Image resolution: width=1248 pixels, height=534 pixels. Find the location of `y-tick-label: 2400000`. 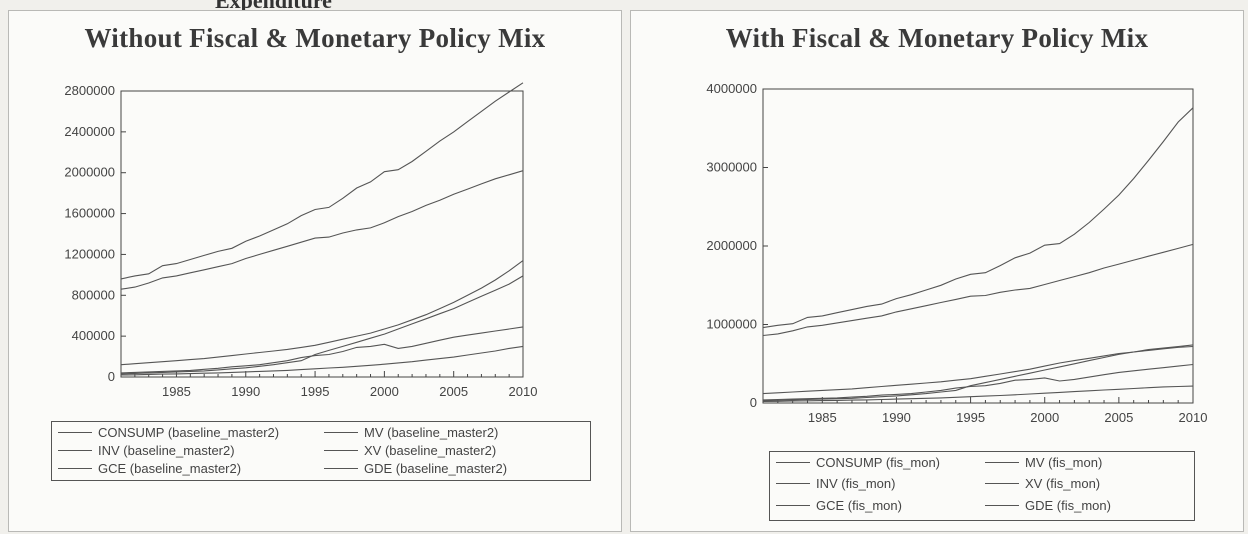

y-tick-label: 2400000 is located at coordinates (89, 131).